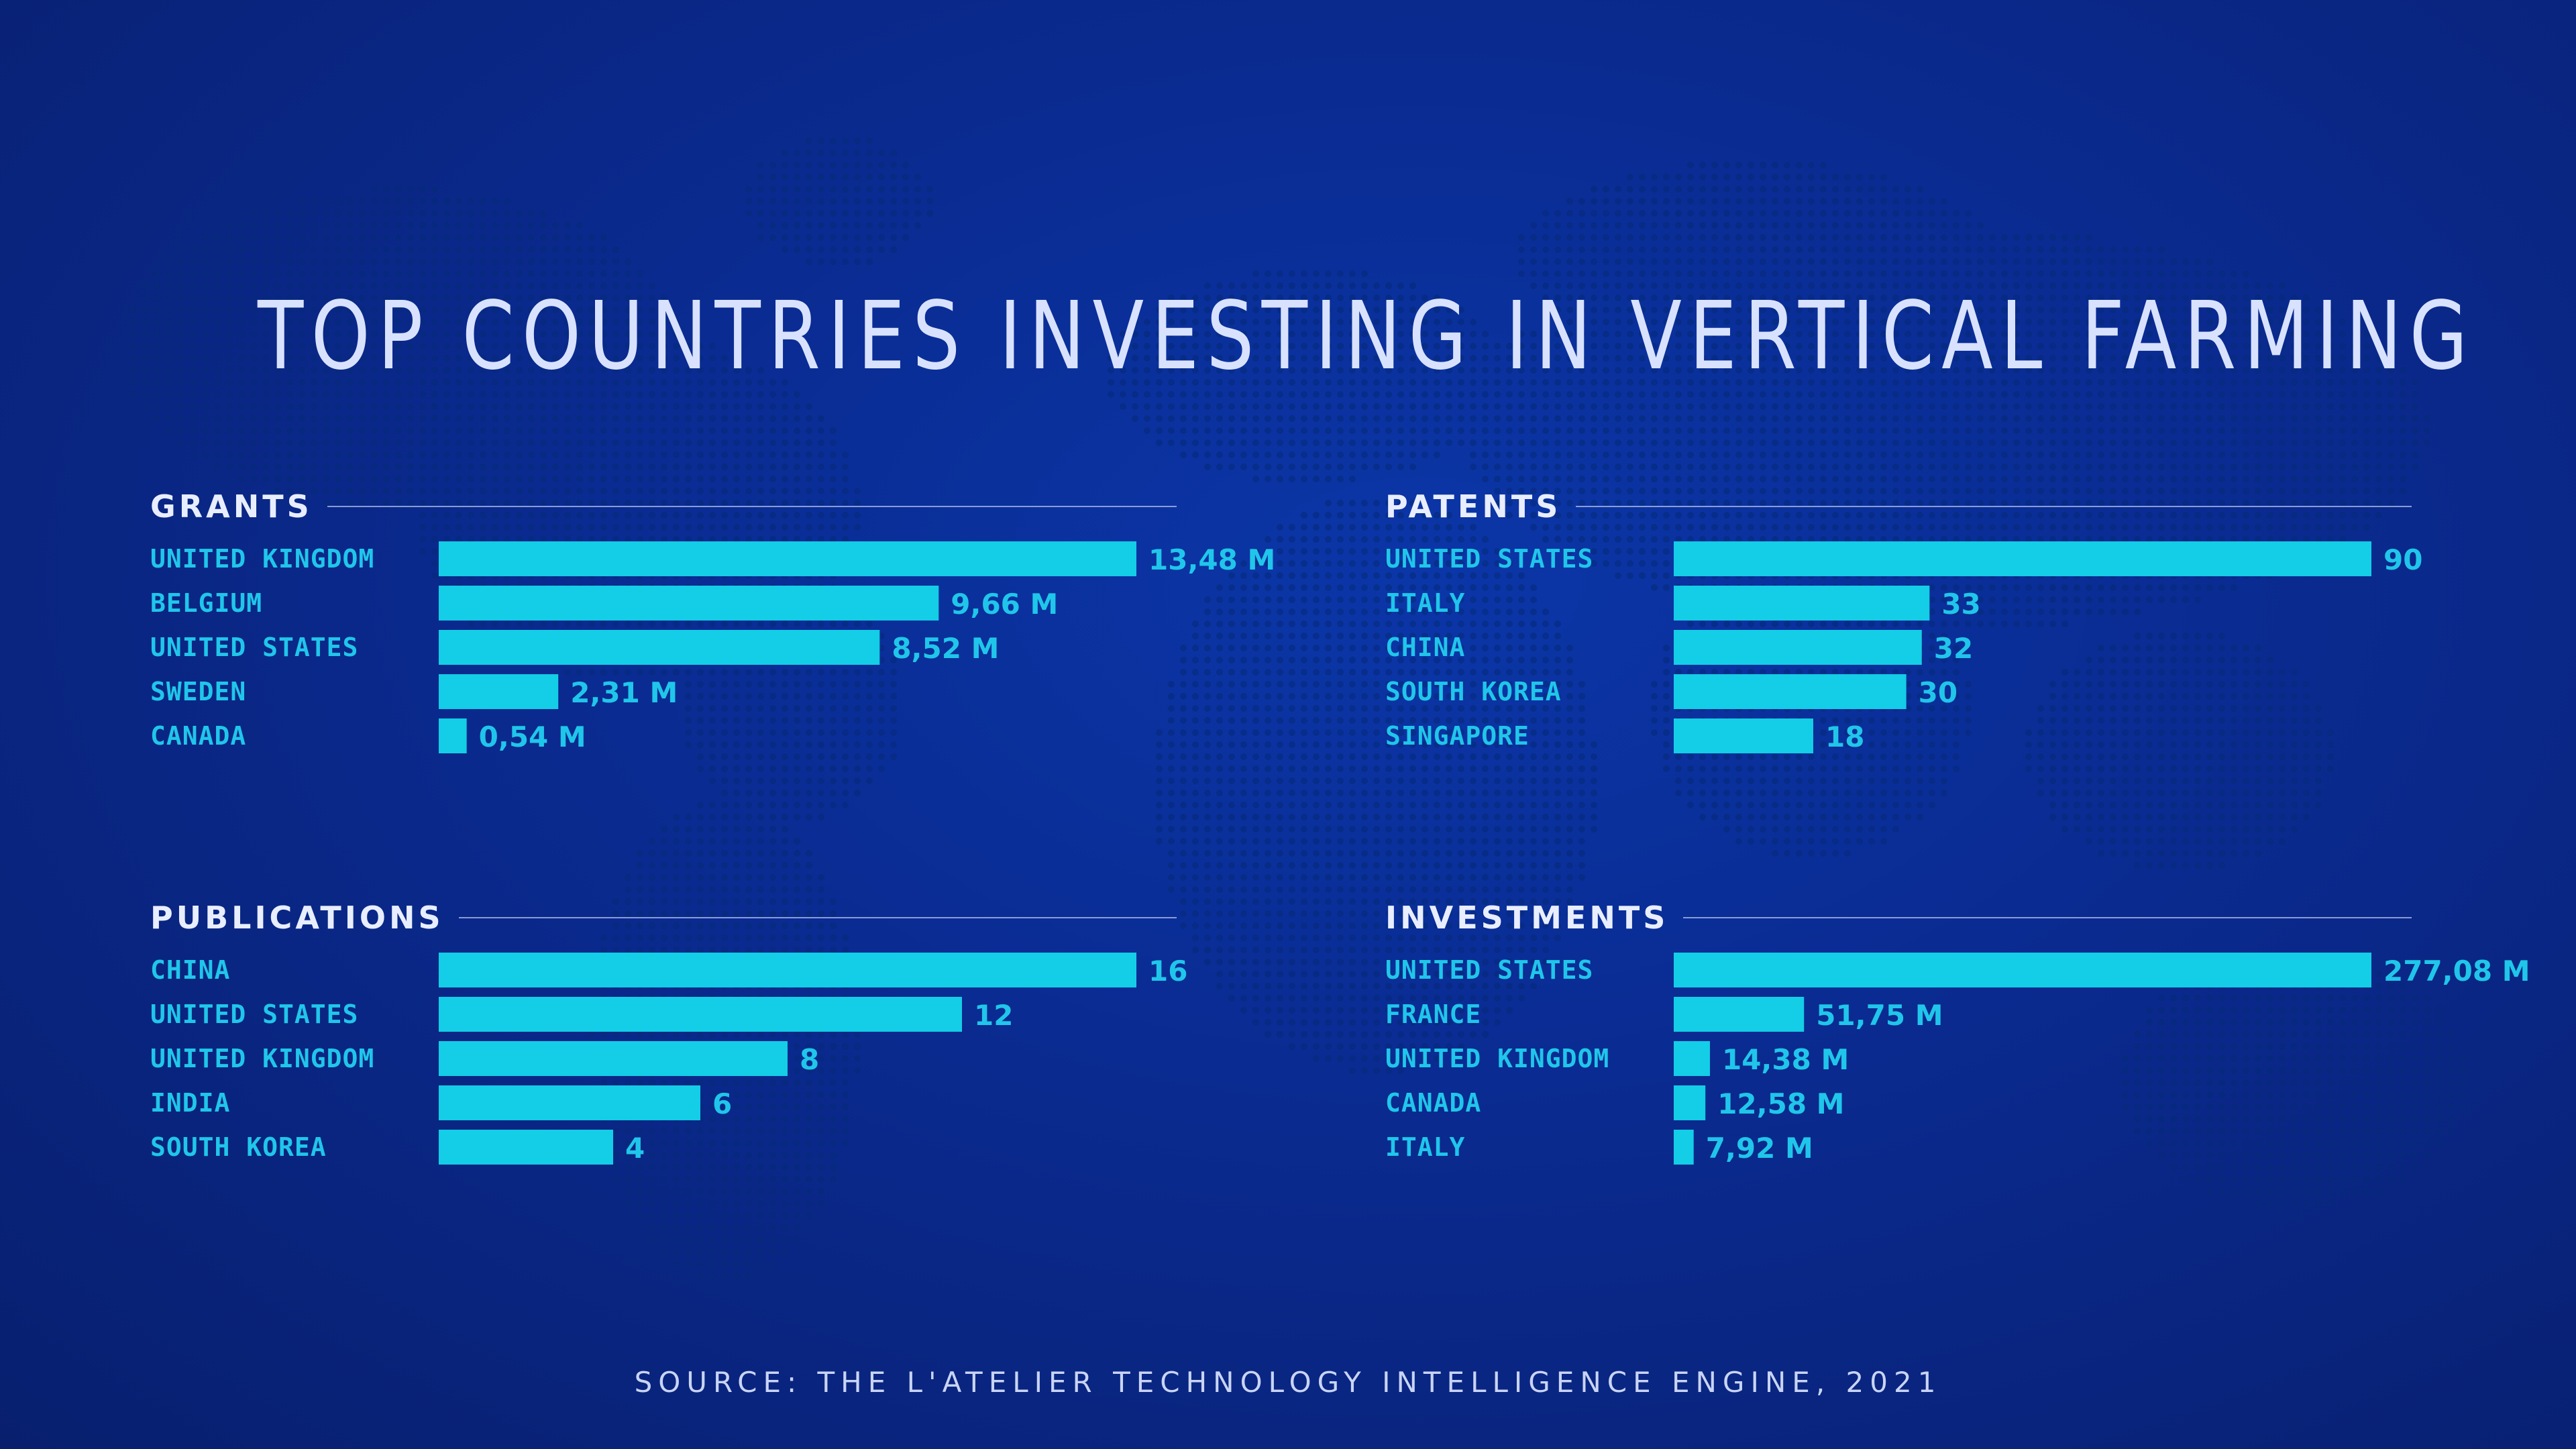  What do you see at coordinates (1211, 559) in the screenshot?
I see `value-label: 13,48 M` at bounding box center [1211, 559].